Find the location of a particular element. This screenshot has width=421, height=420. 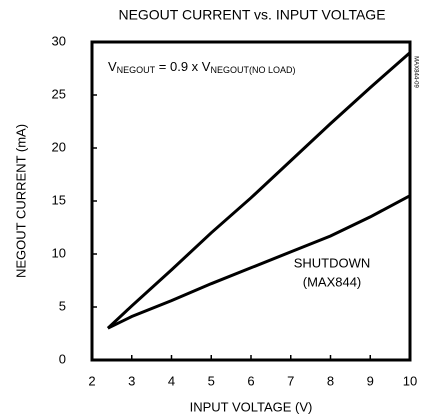

y-tick-label: 25 is located at coordinates (59, 93).